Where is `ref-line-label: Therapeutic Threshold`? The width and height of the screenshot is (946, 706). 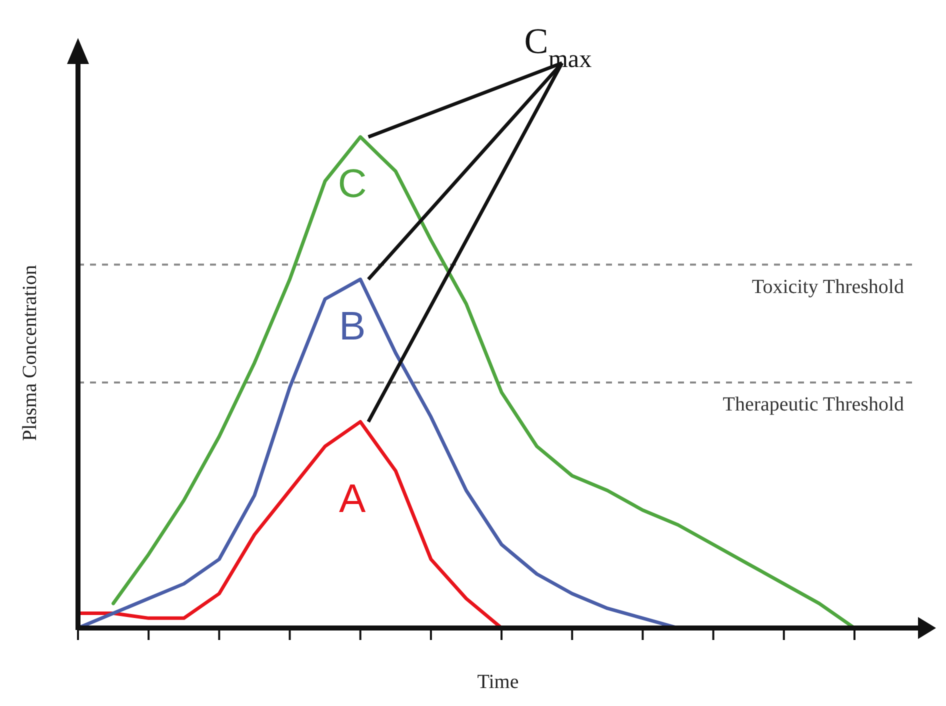 ref-line-label: Therapeutic Threshold is located at coordinates (813, 405).